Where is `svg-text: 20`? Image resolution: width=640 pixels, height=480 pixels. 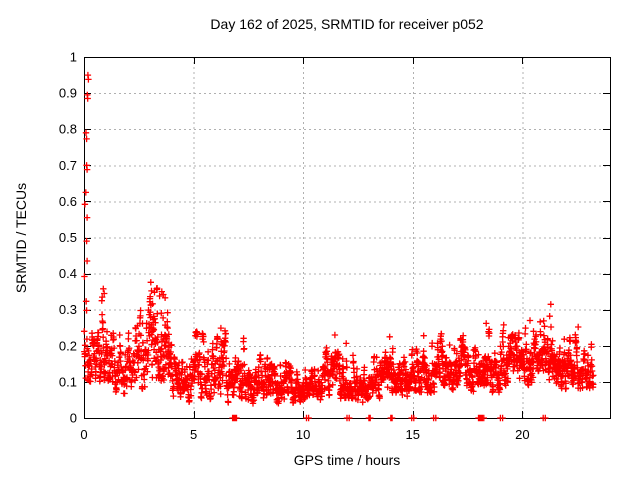 svg-text: 20 is located at coordinates (522, 434).